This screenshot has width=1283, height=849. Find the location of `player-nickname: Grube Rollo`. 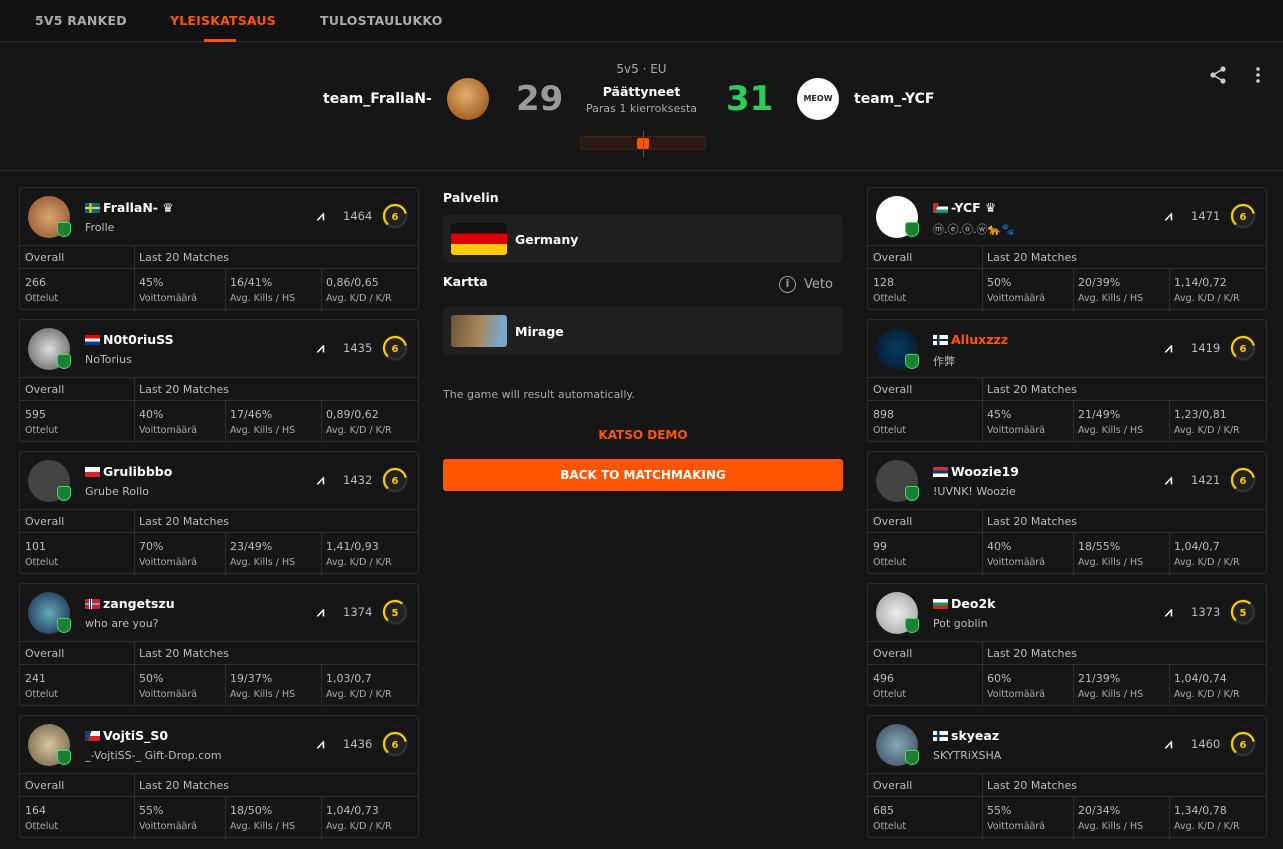

player-nickname: Grube Rollo is located at coordinates (117, 491).